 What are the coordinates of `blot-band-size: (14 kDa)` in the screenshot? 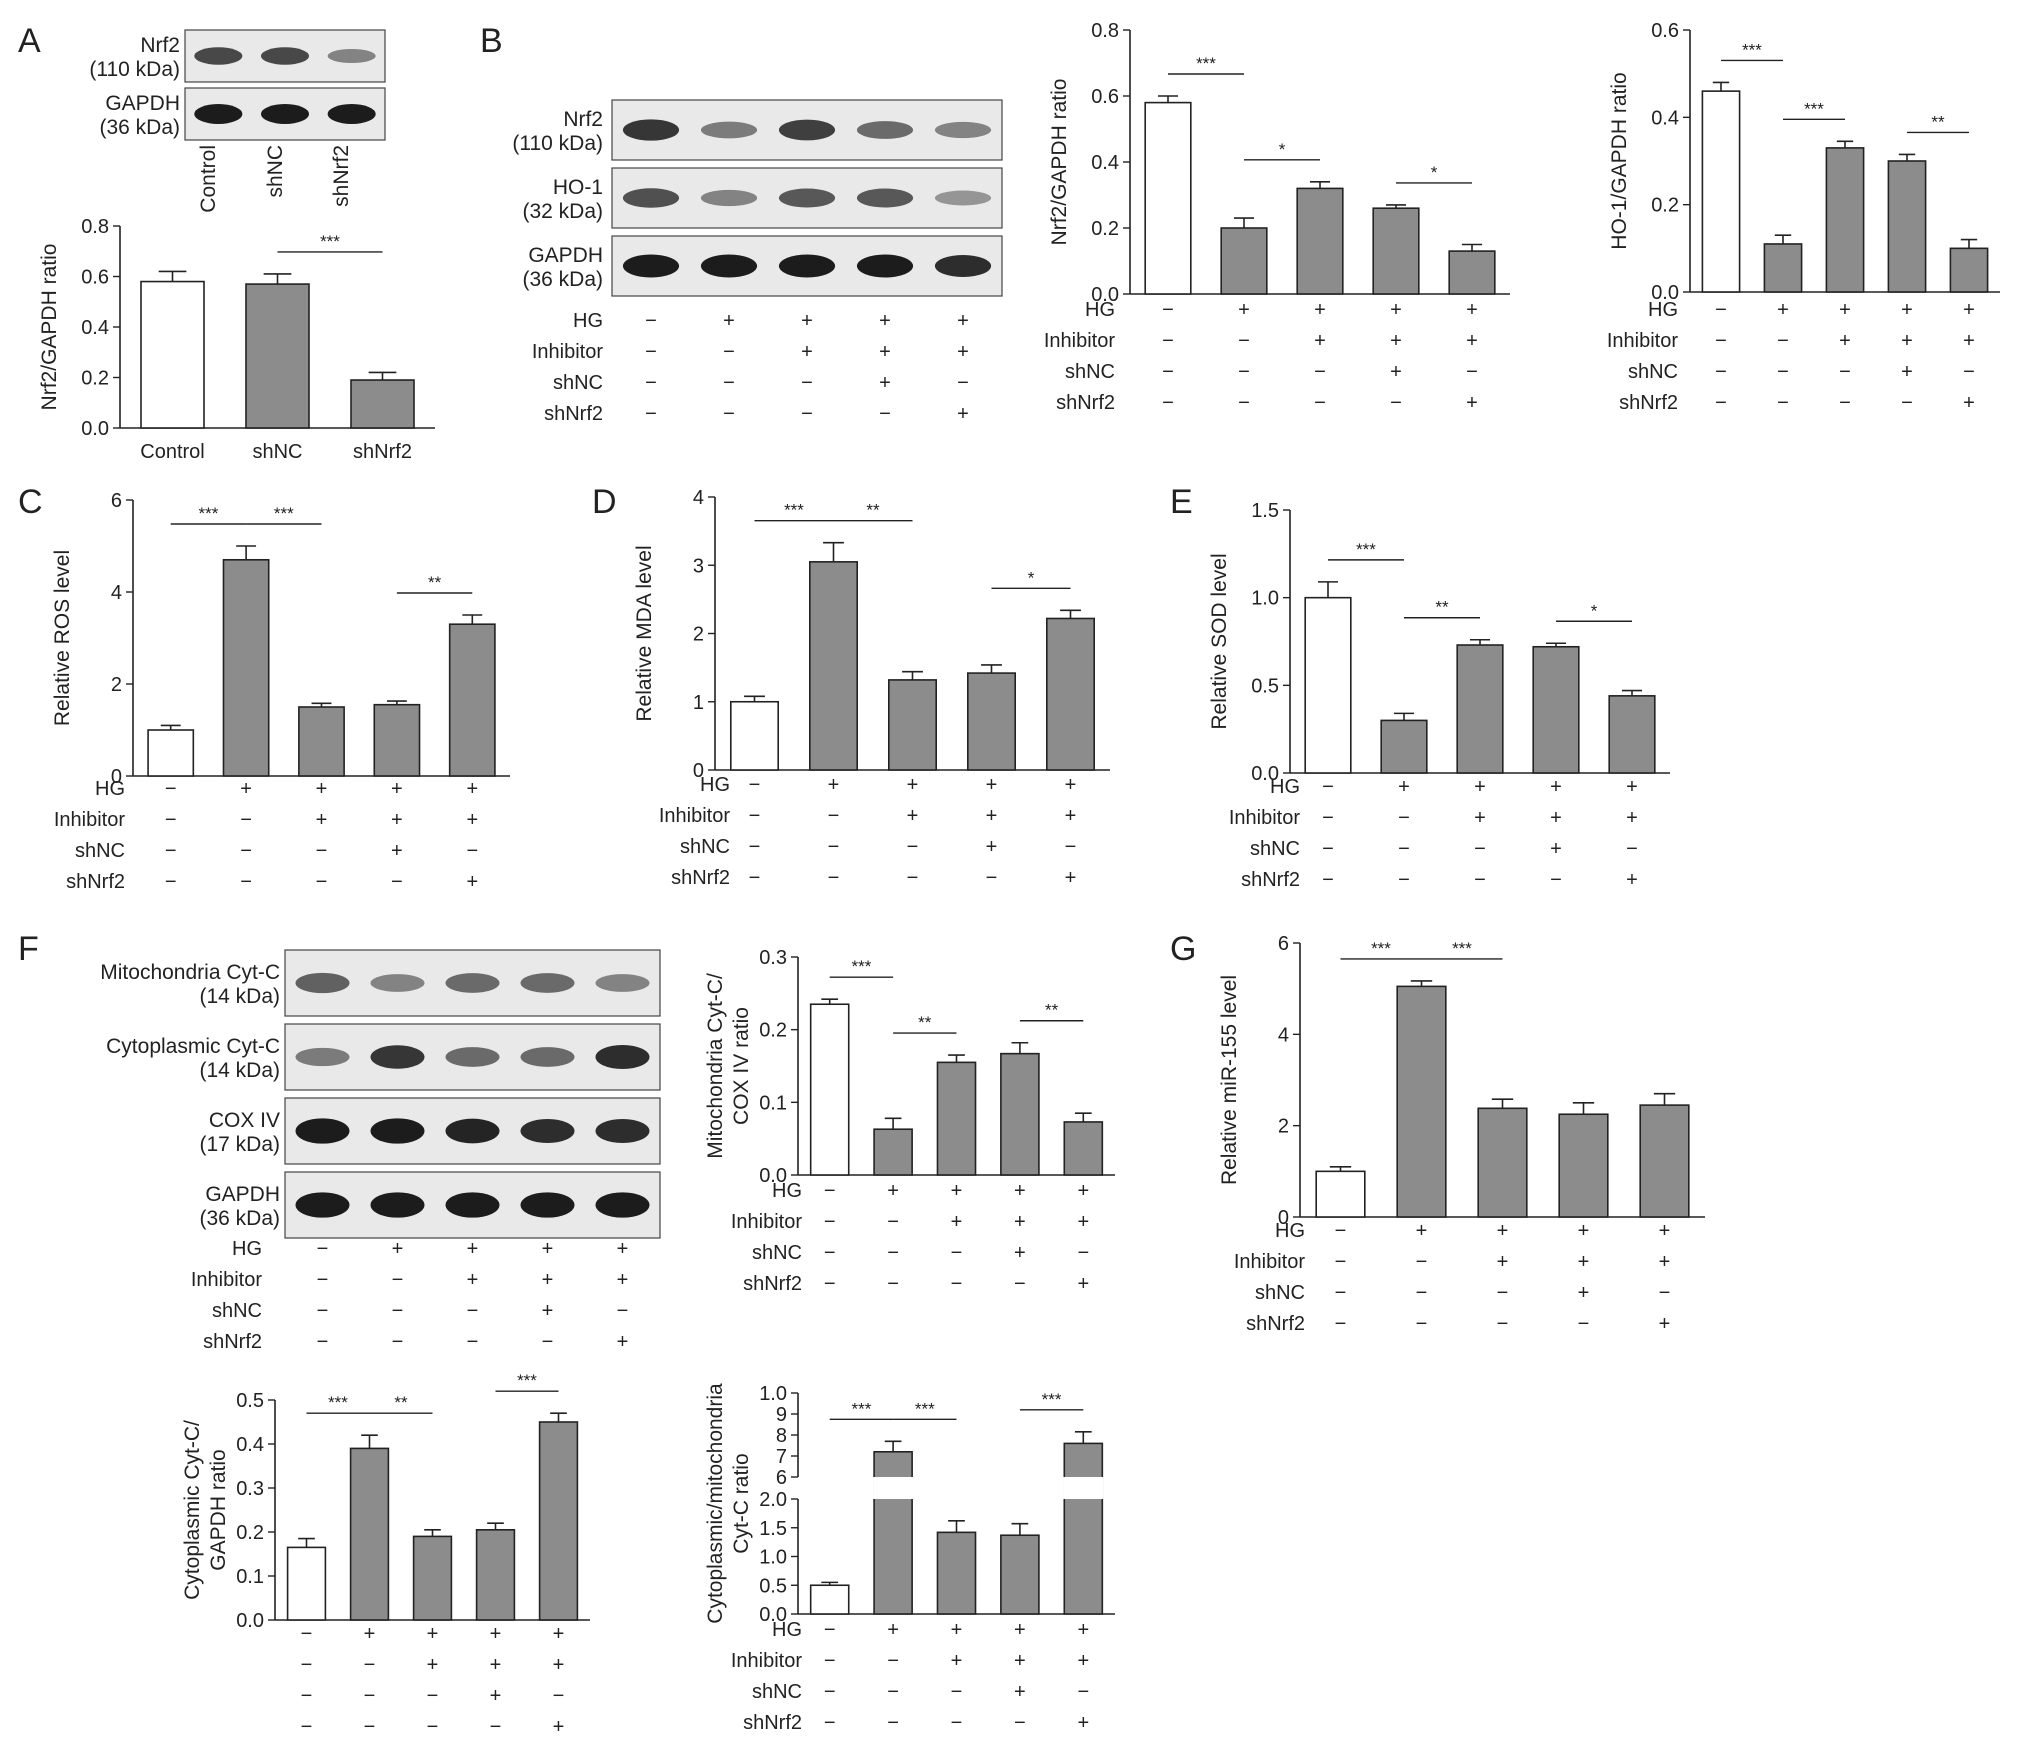 It's located at (239, 1070).